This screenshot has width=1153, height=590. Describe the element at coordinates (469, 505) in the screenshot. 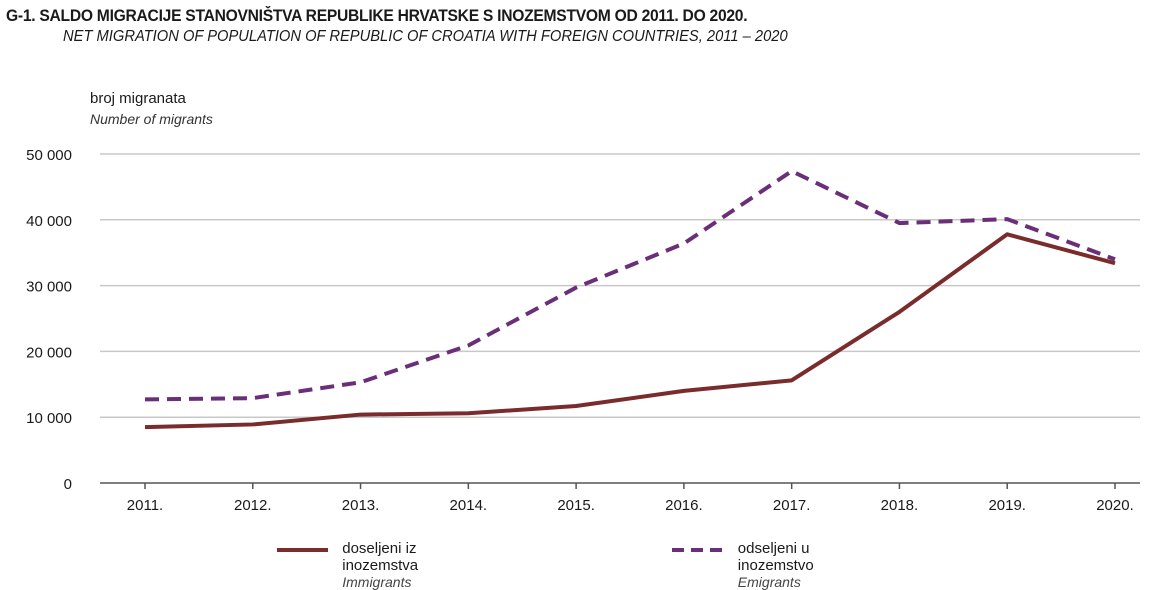

I see `x-tick-label: 2014.` at that location.